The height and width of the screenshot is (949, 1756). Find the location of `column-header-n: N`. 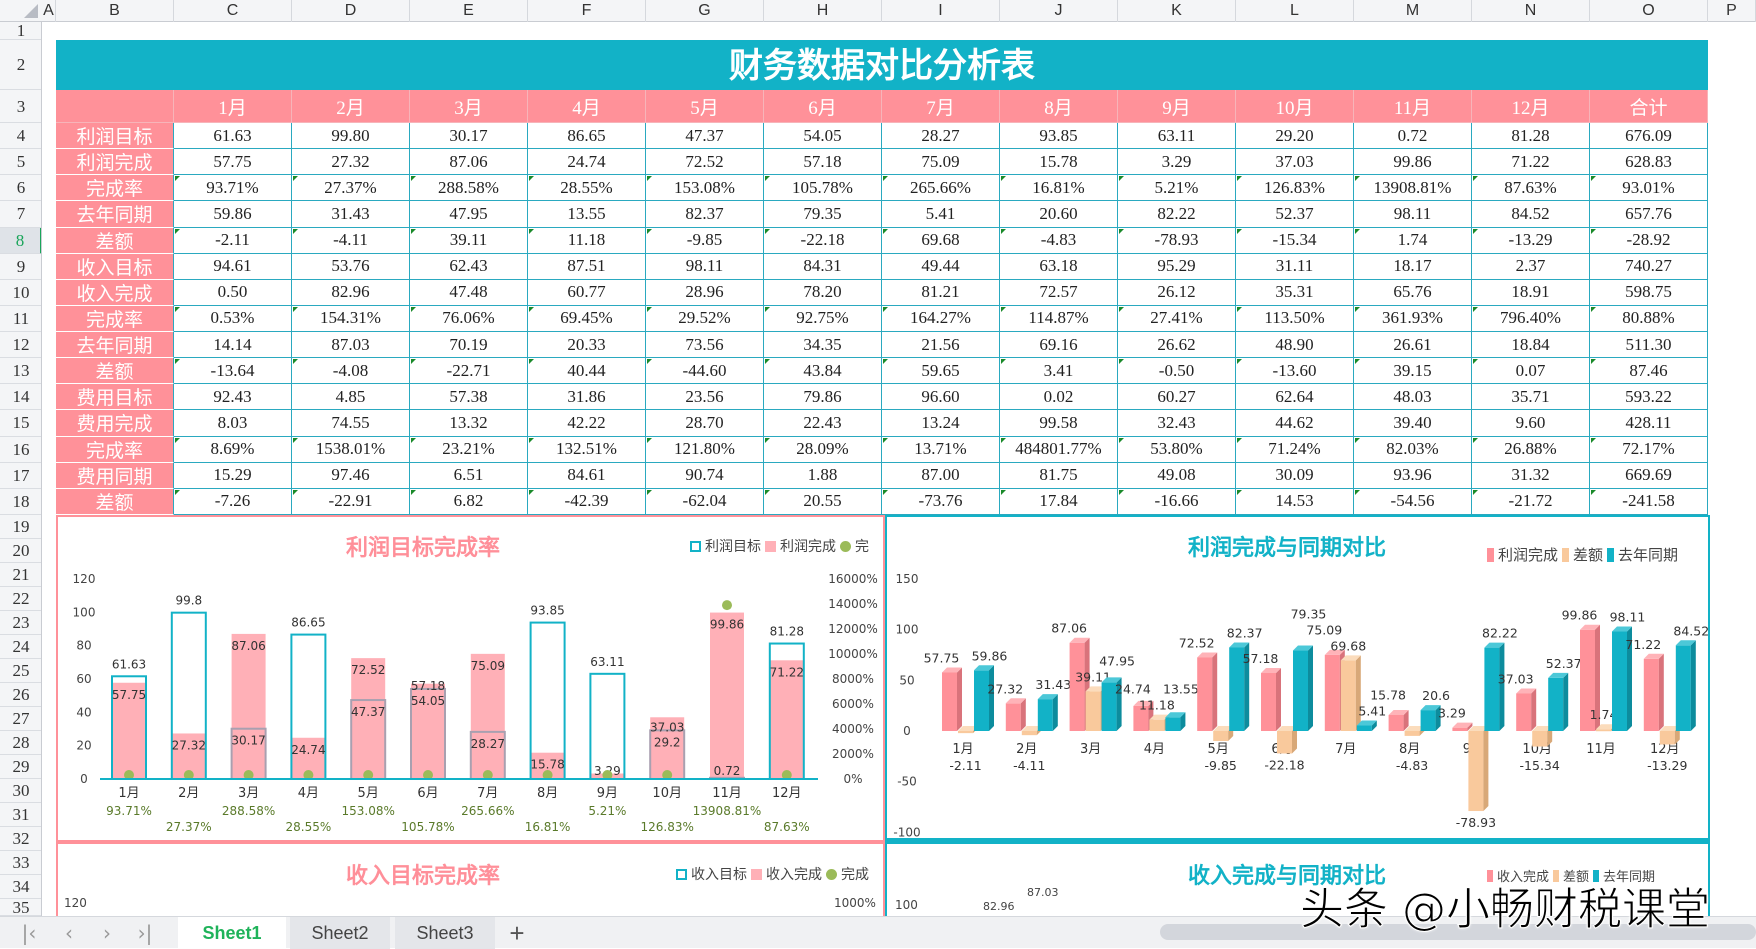

column-header-n: N is located at coordinates (1531, 11).